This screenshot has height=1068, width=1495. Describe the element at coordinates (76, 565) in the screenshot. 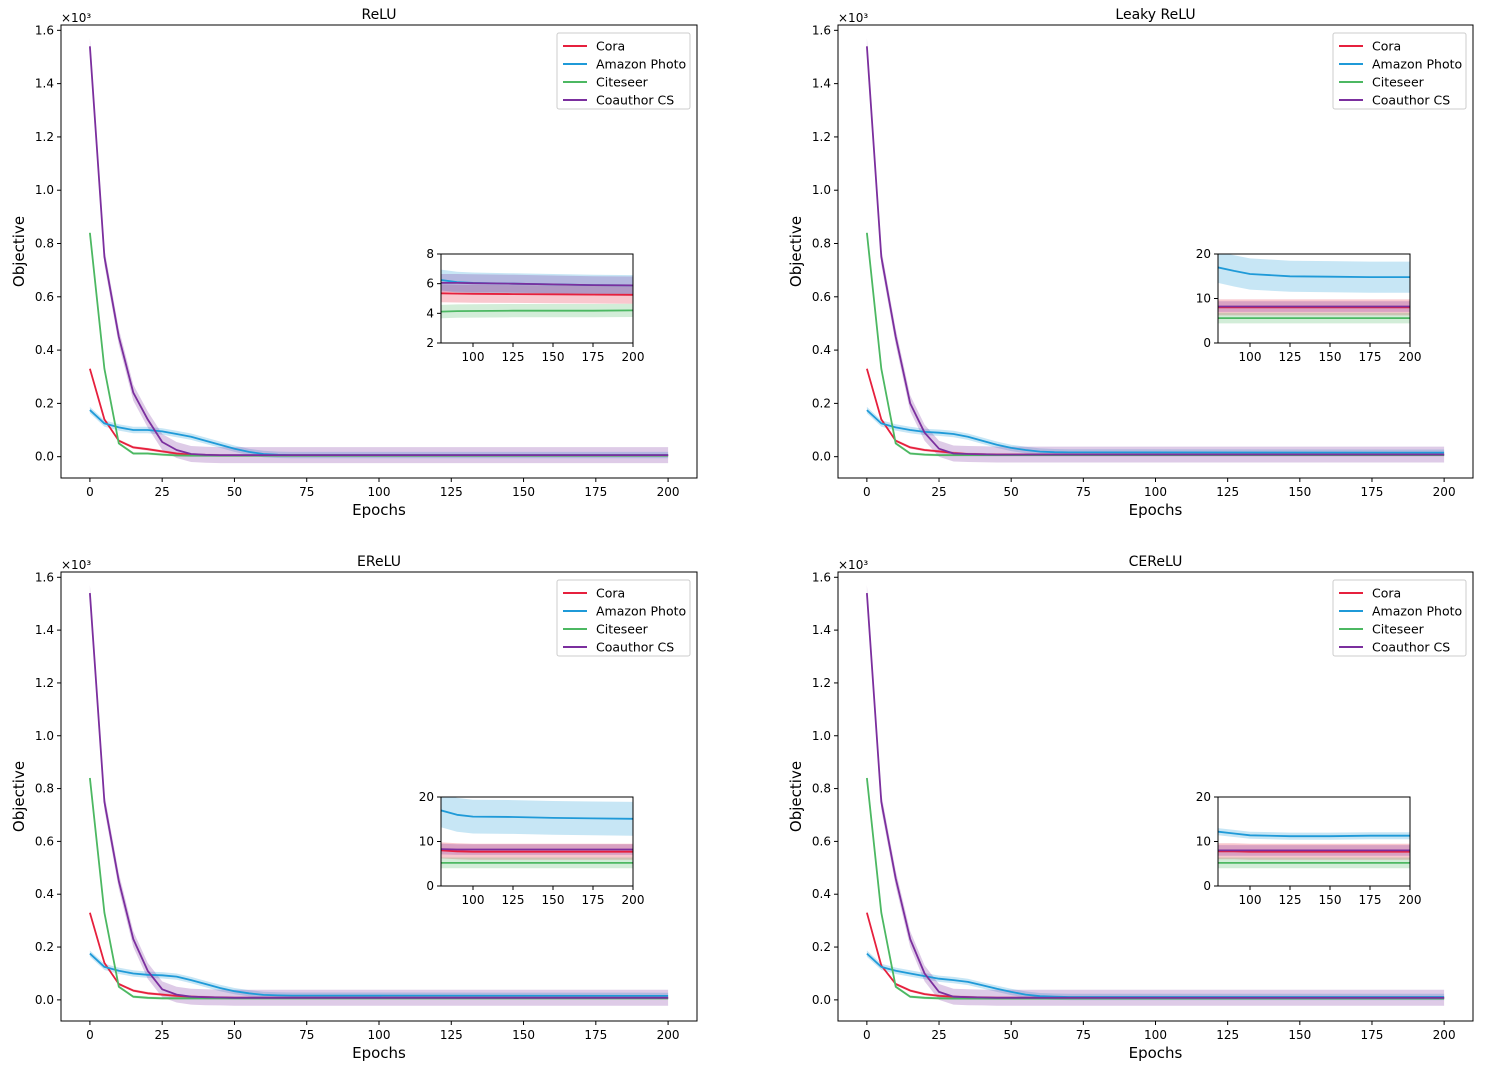

I see `y-scale-multiplier: ×10³` at that location.